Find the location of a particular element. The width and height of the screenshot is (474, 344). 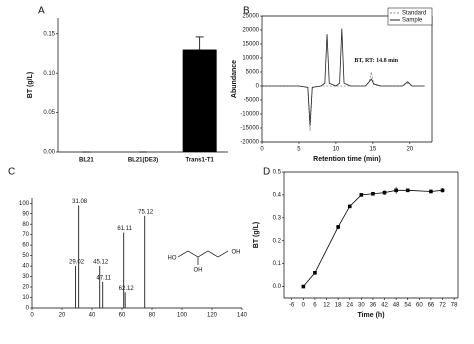

x-tick-label: 48 is located at coordinates (396, 306).